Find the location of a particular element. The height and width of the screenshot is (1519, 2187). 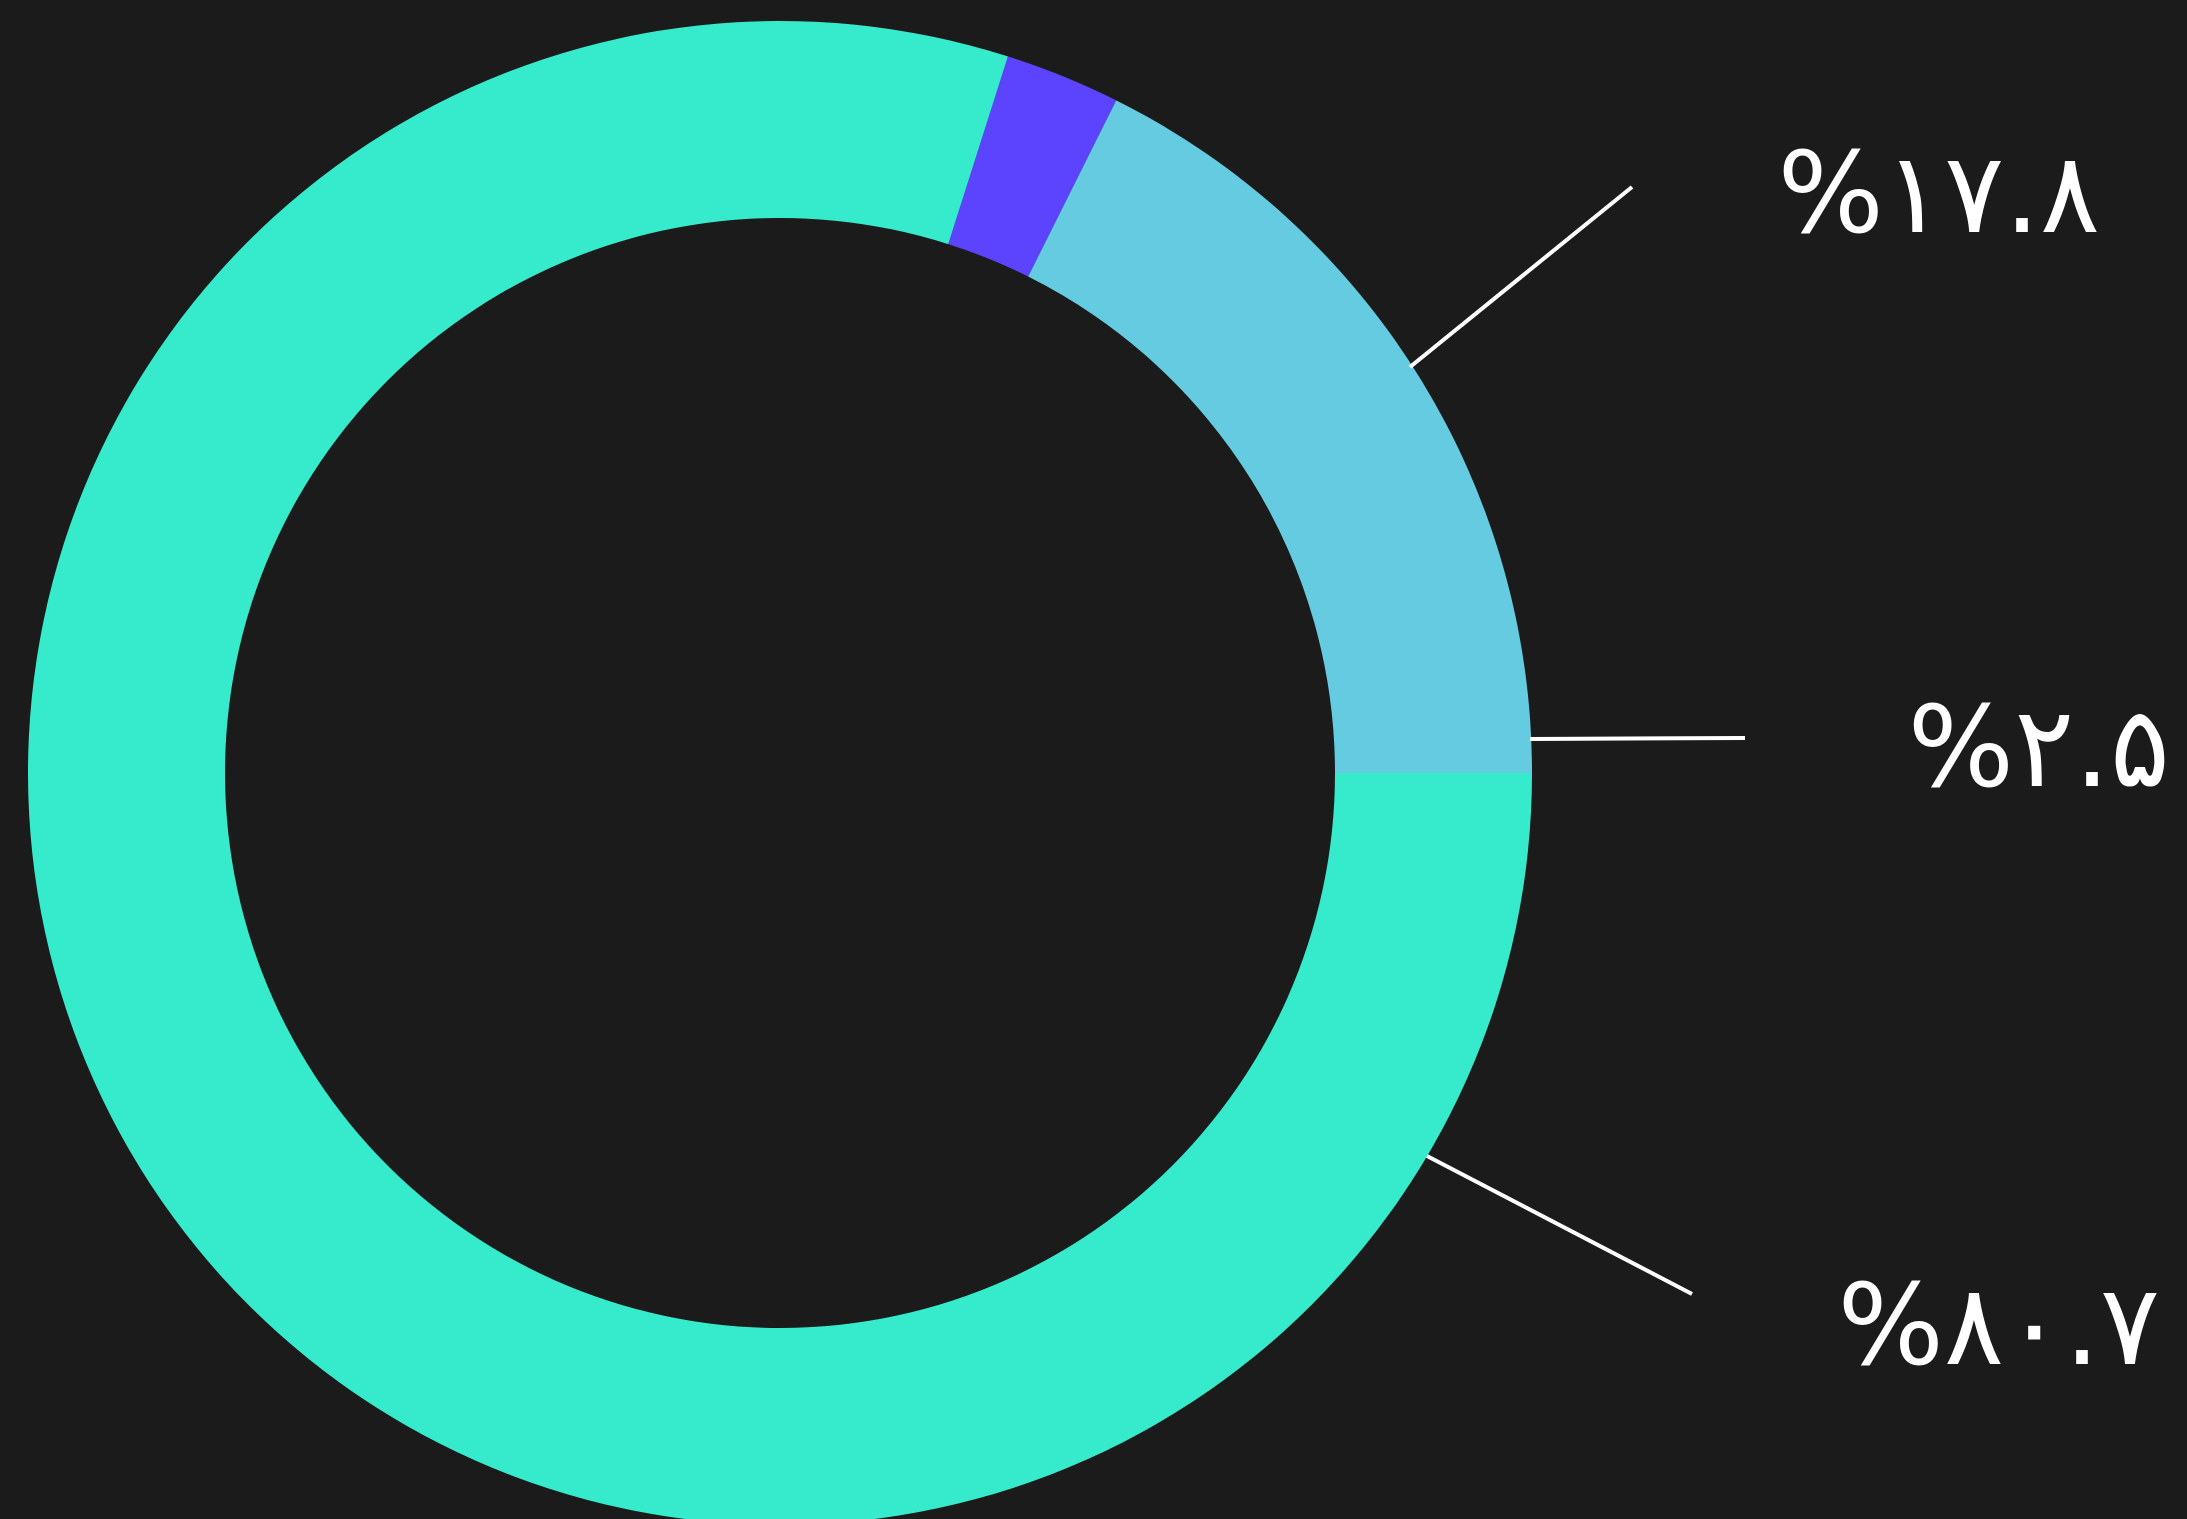

slice-label-c: %۸۰.۷ is located at coordinates (1999, 1326).